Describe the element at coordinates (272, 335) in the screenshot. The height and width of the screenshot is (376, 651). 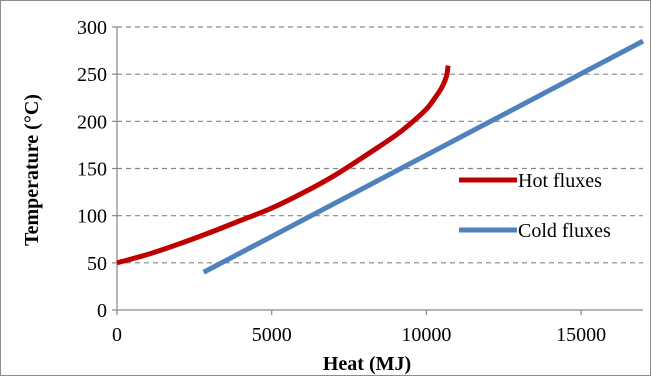
I see `x-tick-label-5000: 5000` at that location.